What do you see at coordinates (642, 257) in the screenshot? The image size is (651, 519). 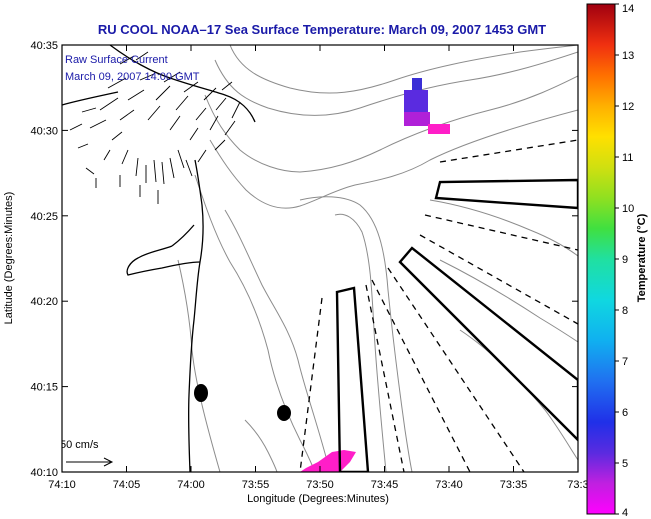 I see `colorbar-label: Temperature (°C)` at bounding box center [642, 257].